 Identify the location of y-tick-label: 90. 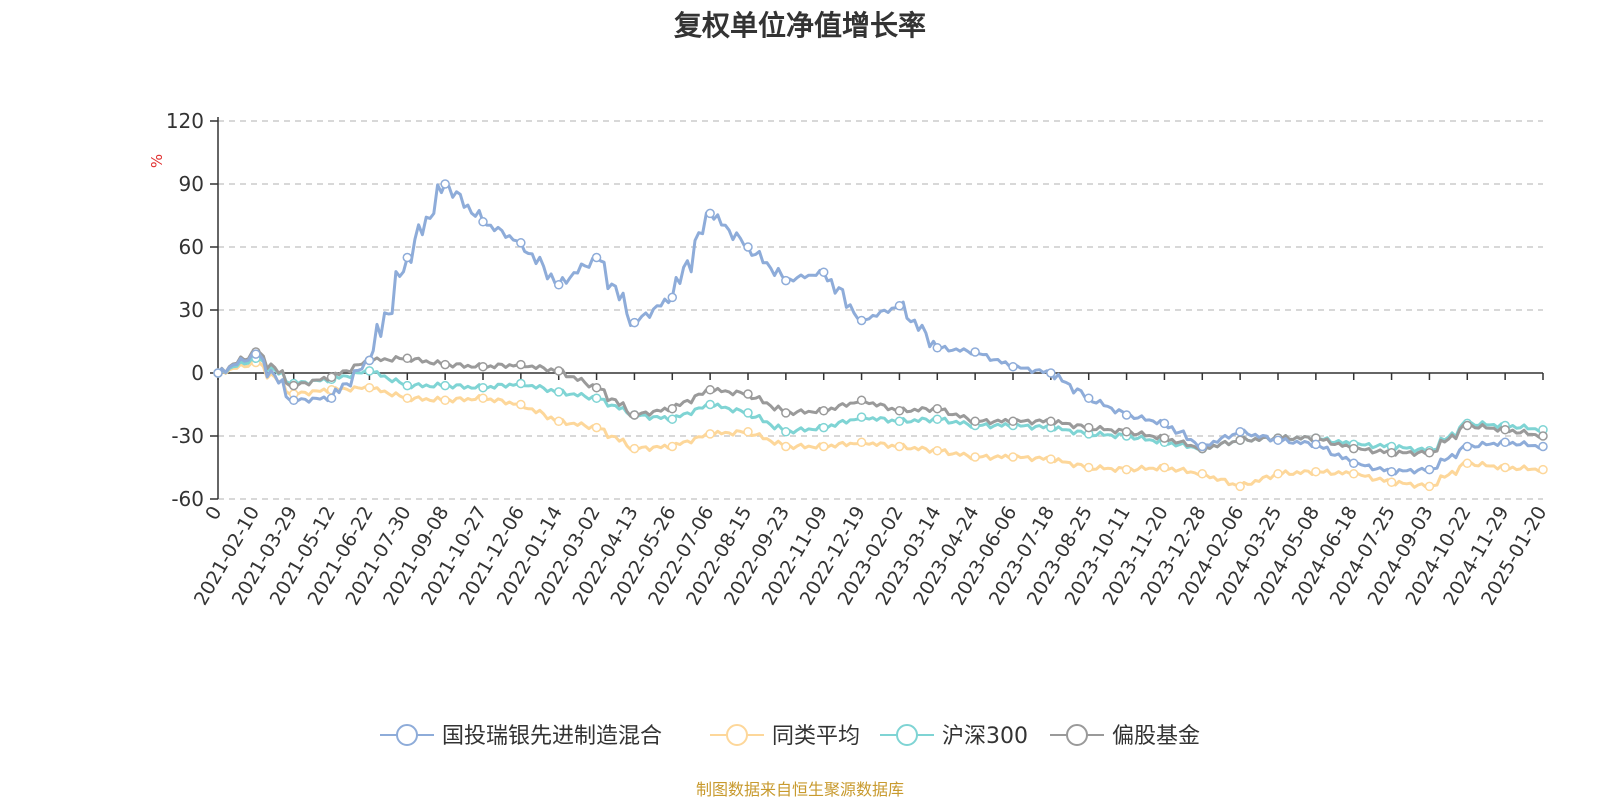
(191, 184).